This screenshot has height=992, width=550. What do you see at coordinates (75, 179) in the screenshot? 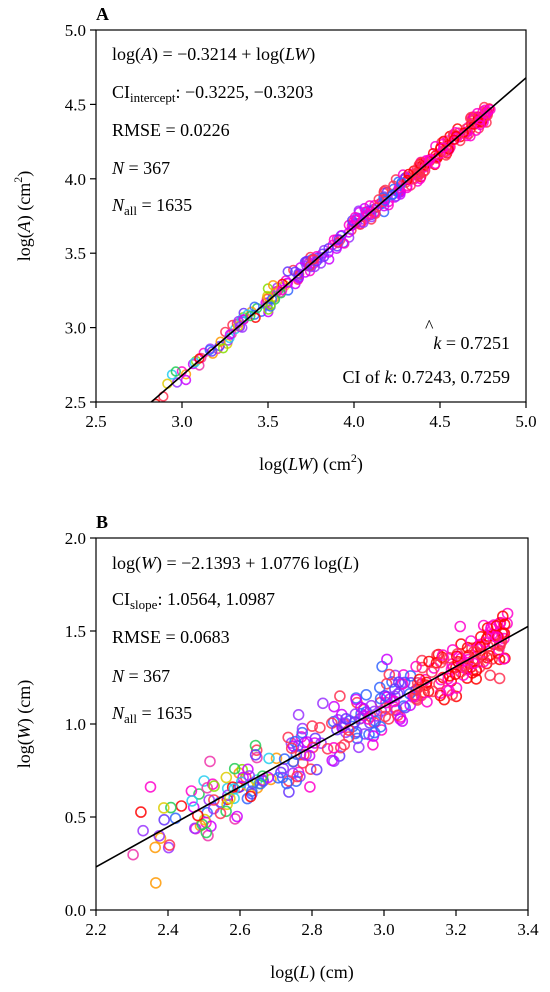
I see `panel-a-y-tick-label: 4.0` at bounding box center [75, 179].